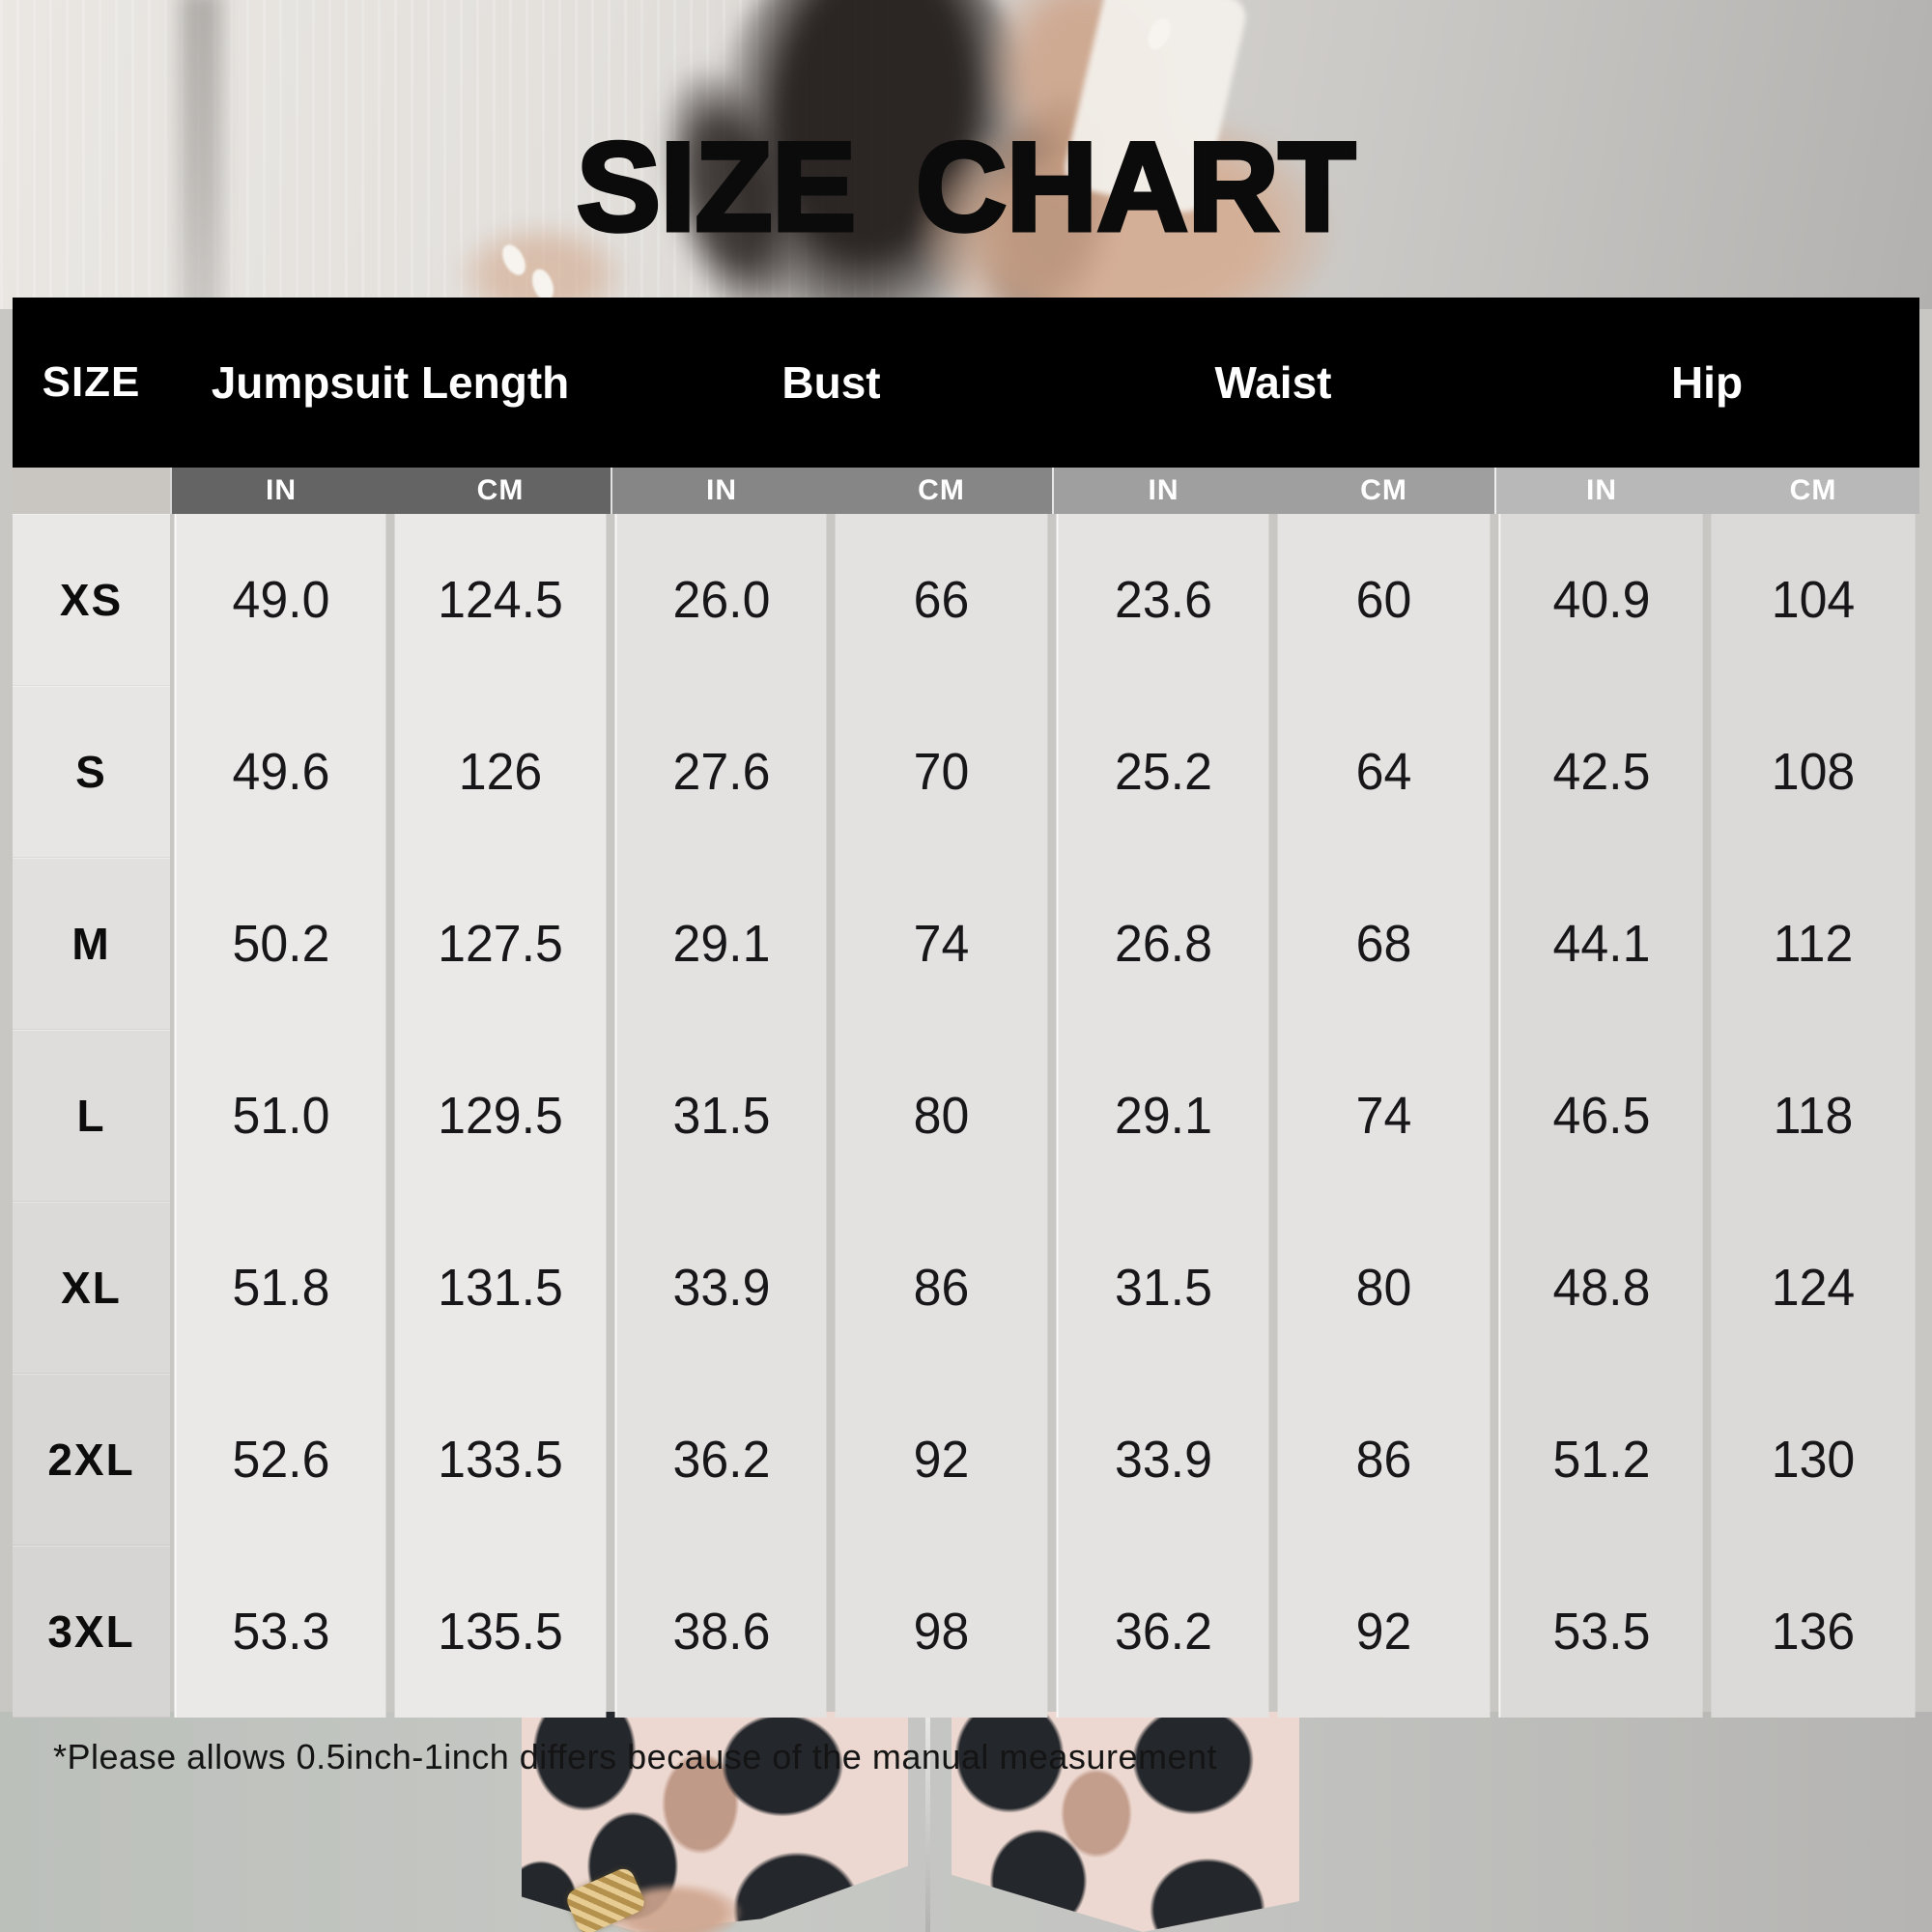  What do you see at coordinates (280, 772) in the screenshot?
I see `value-cell: 49.6` at bounding box center [280, 772].